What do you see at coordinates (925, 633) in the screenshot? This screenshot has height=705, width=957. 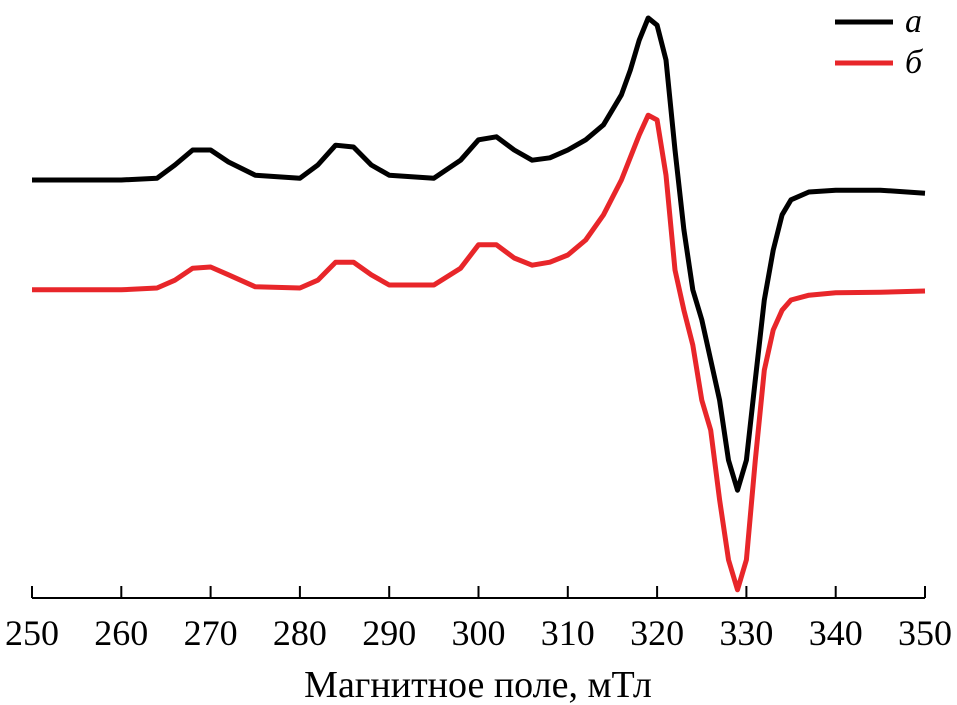 I see `x-tick-label: 350` at bounding box center [925, 633].